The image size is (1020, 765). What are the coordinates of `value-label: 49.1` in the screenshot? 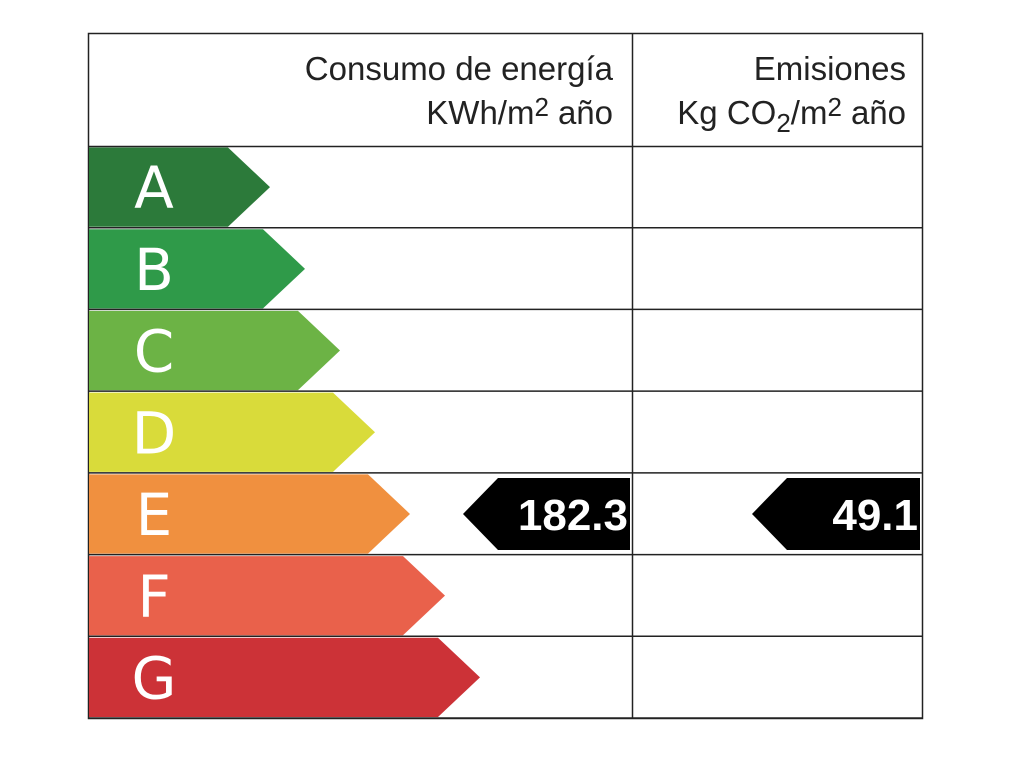 It's located at (875, 515).